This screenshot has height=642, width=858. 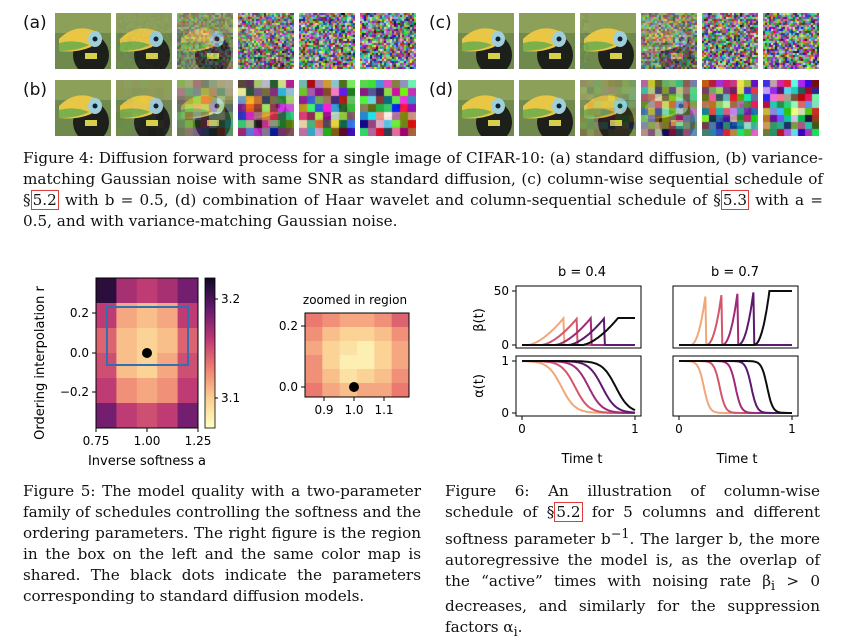 I want to click on x-tick-label: 1.00, so click(x=147, y=441).